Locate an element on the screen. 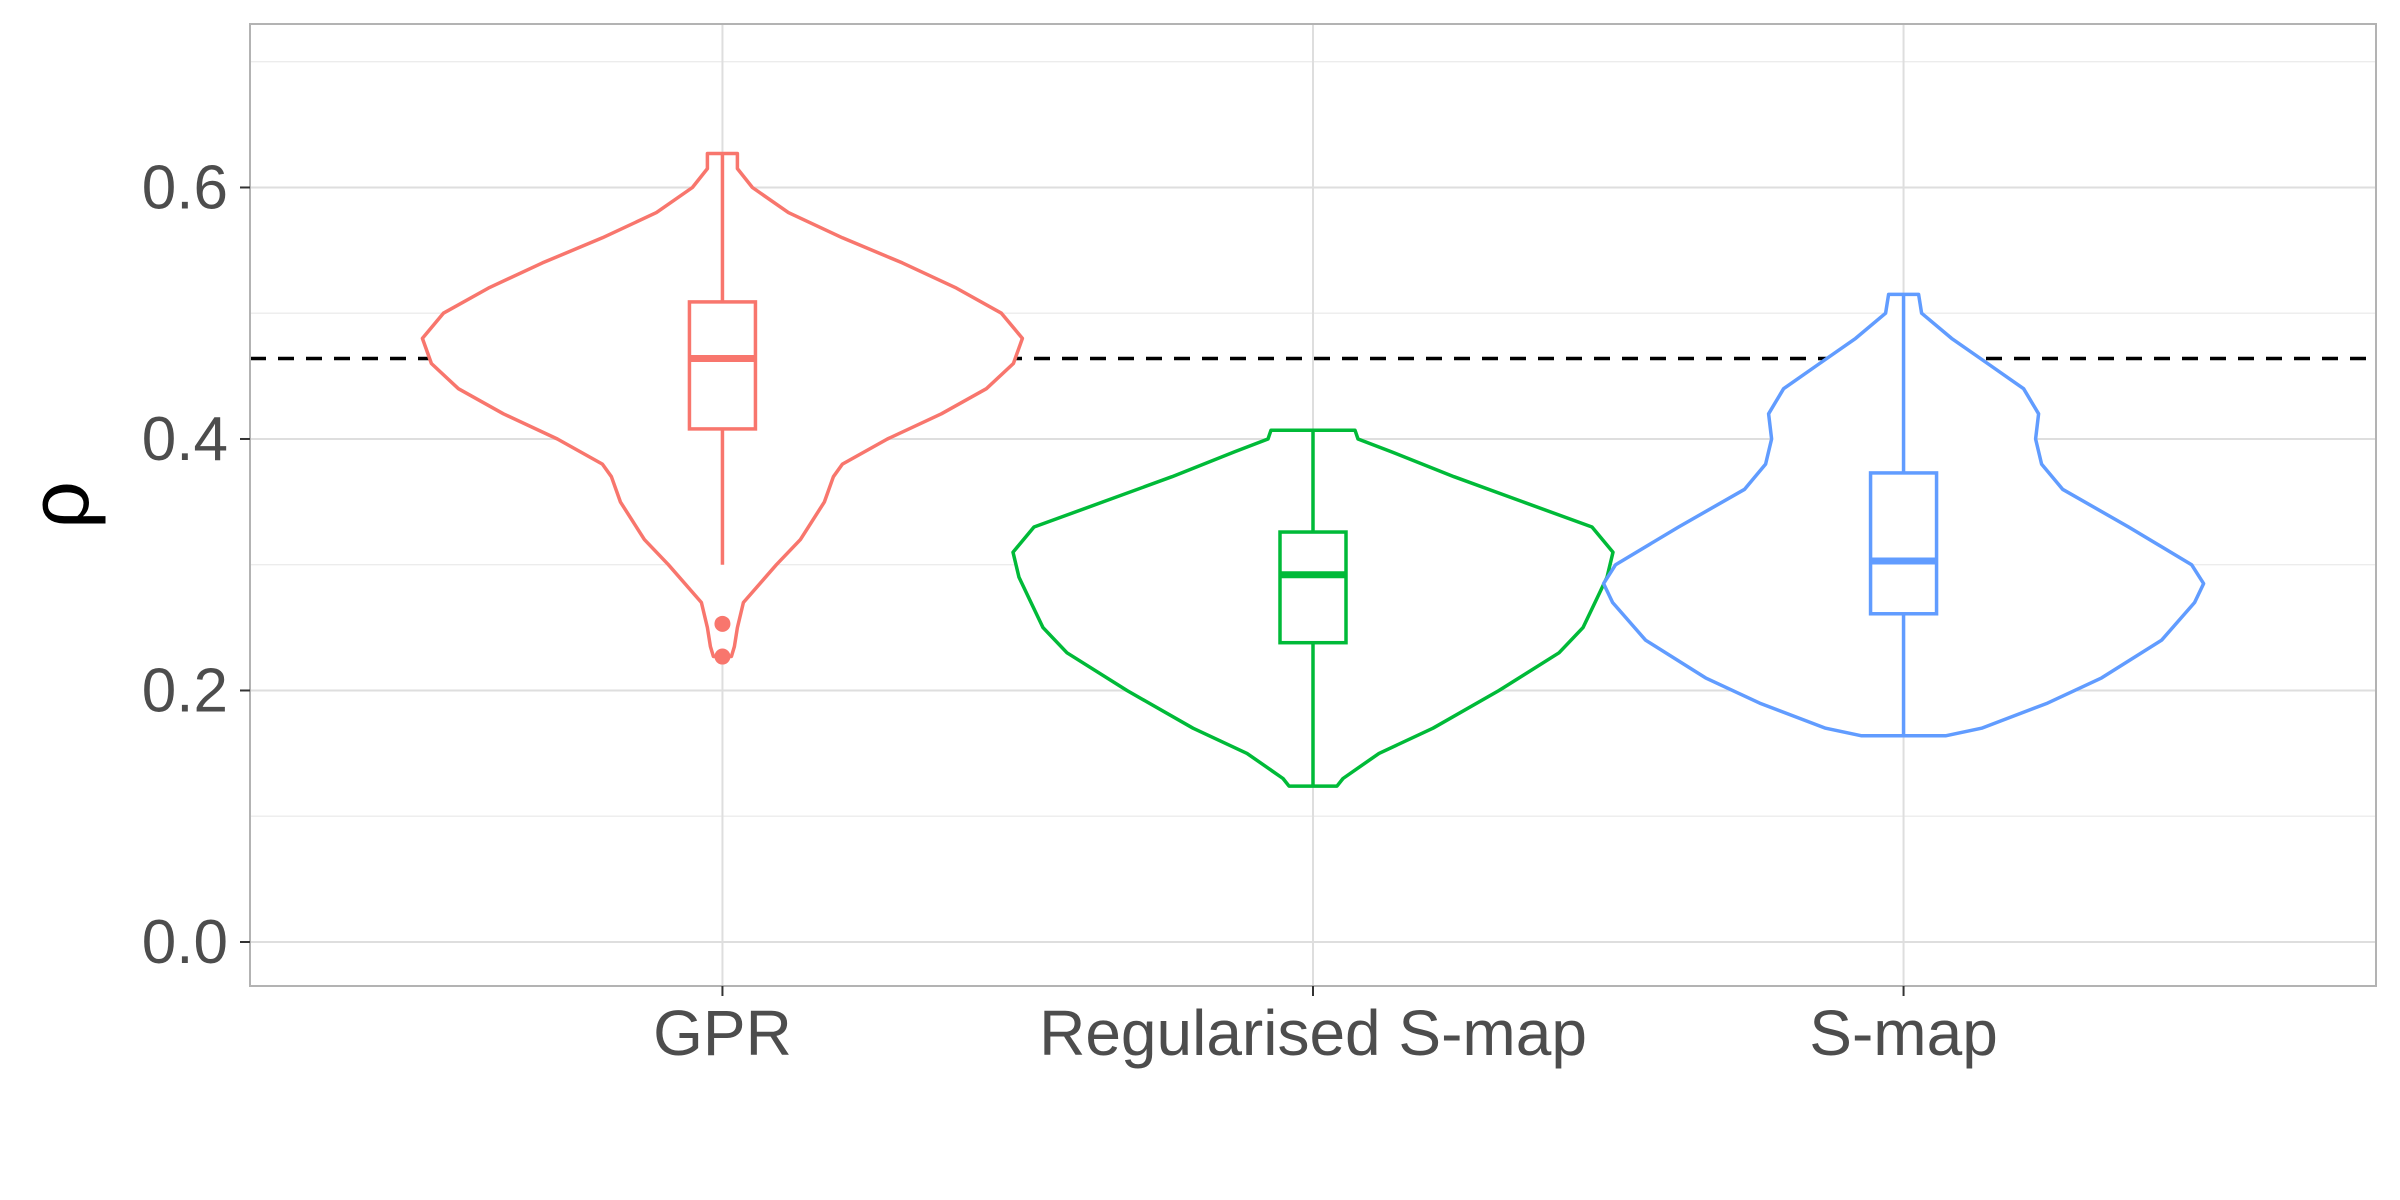  x-tick-label: S-map is located at coordinates (1903, 1033).